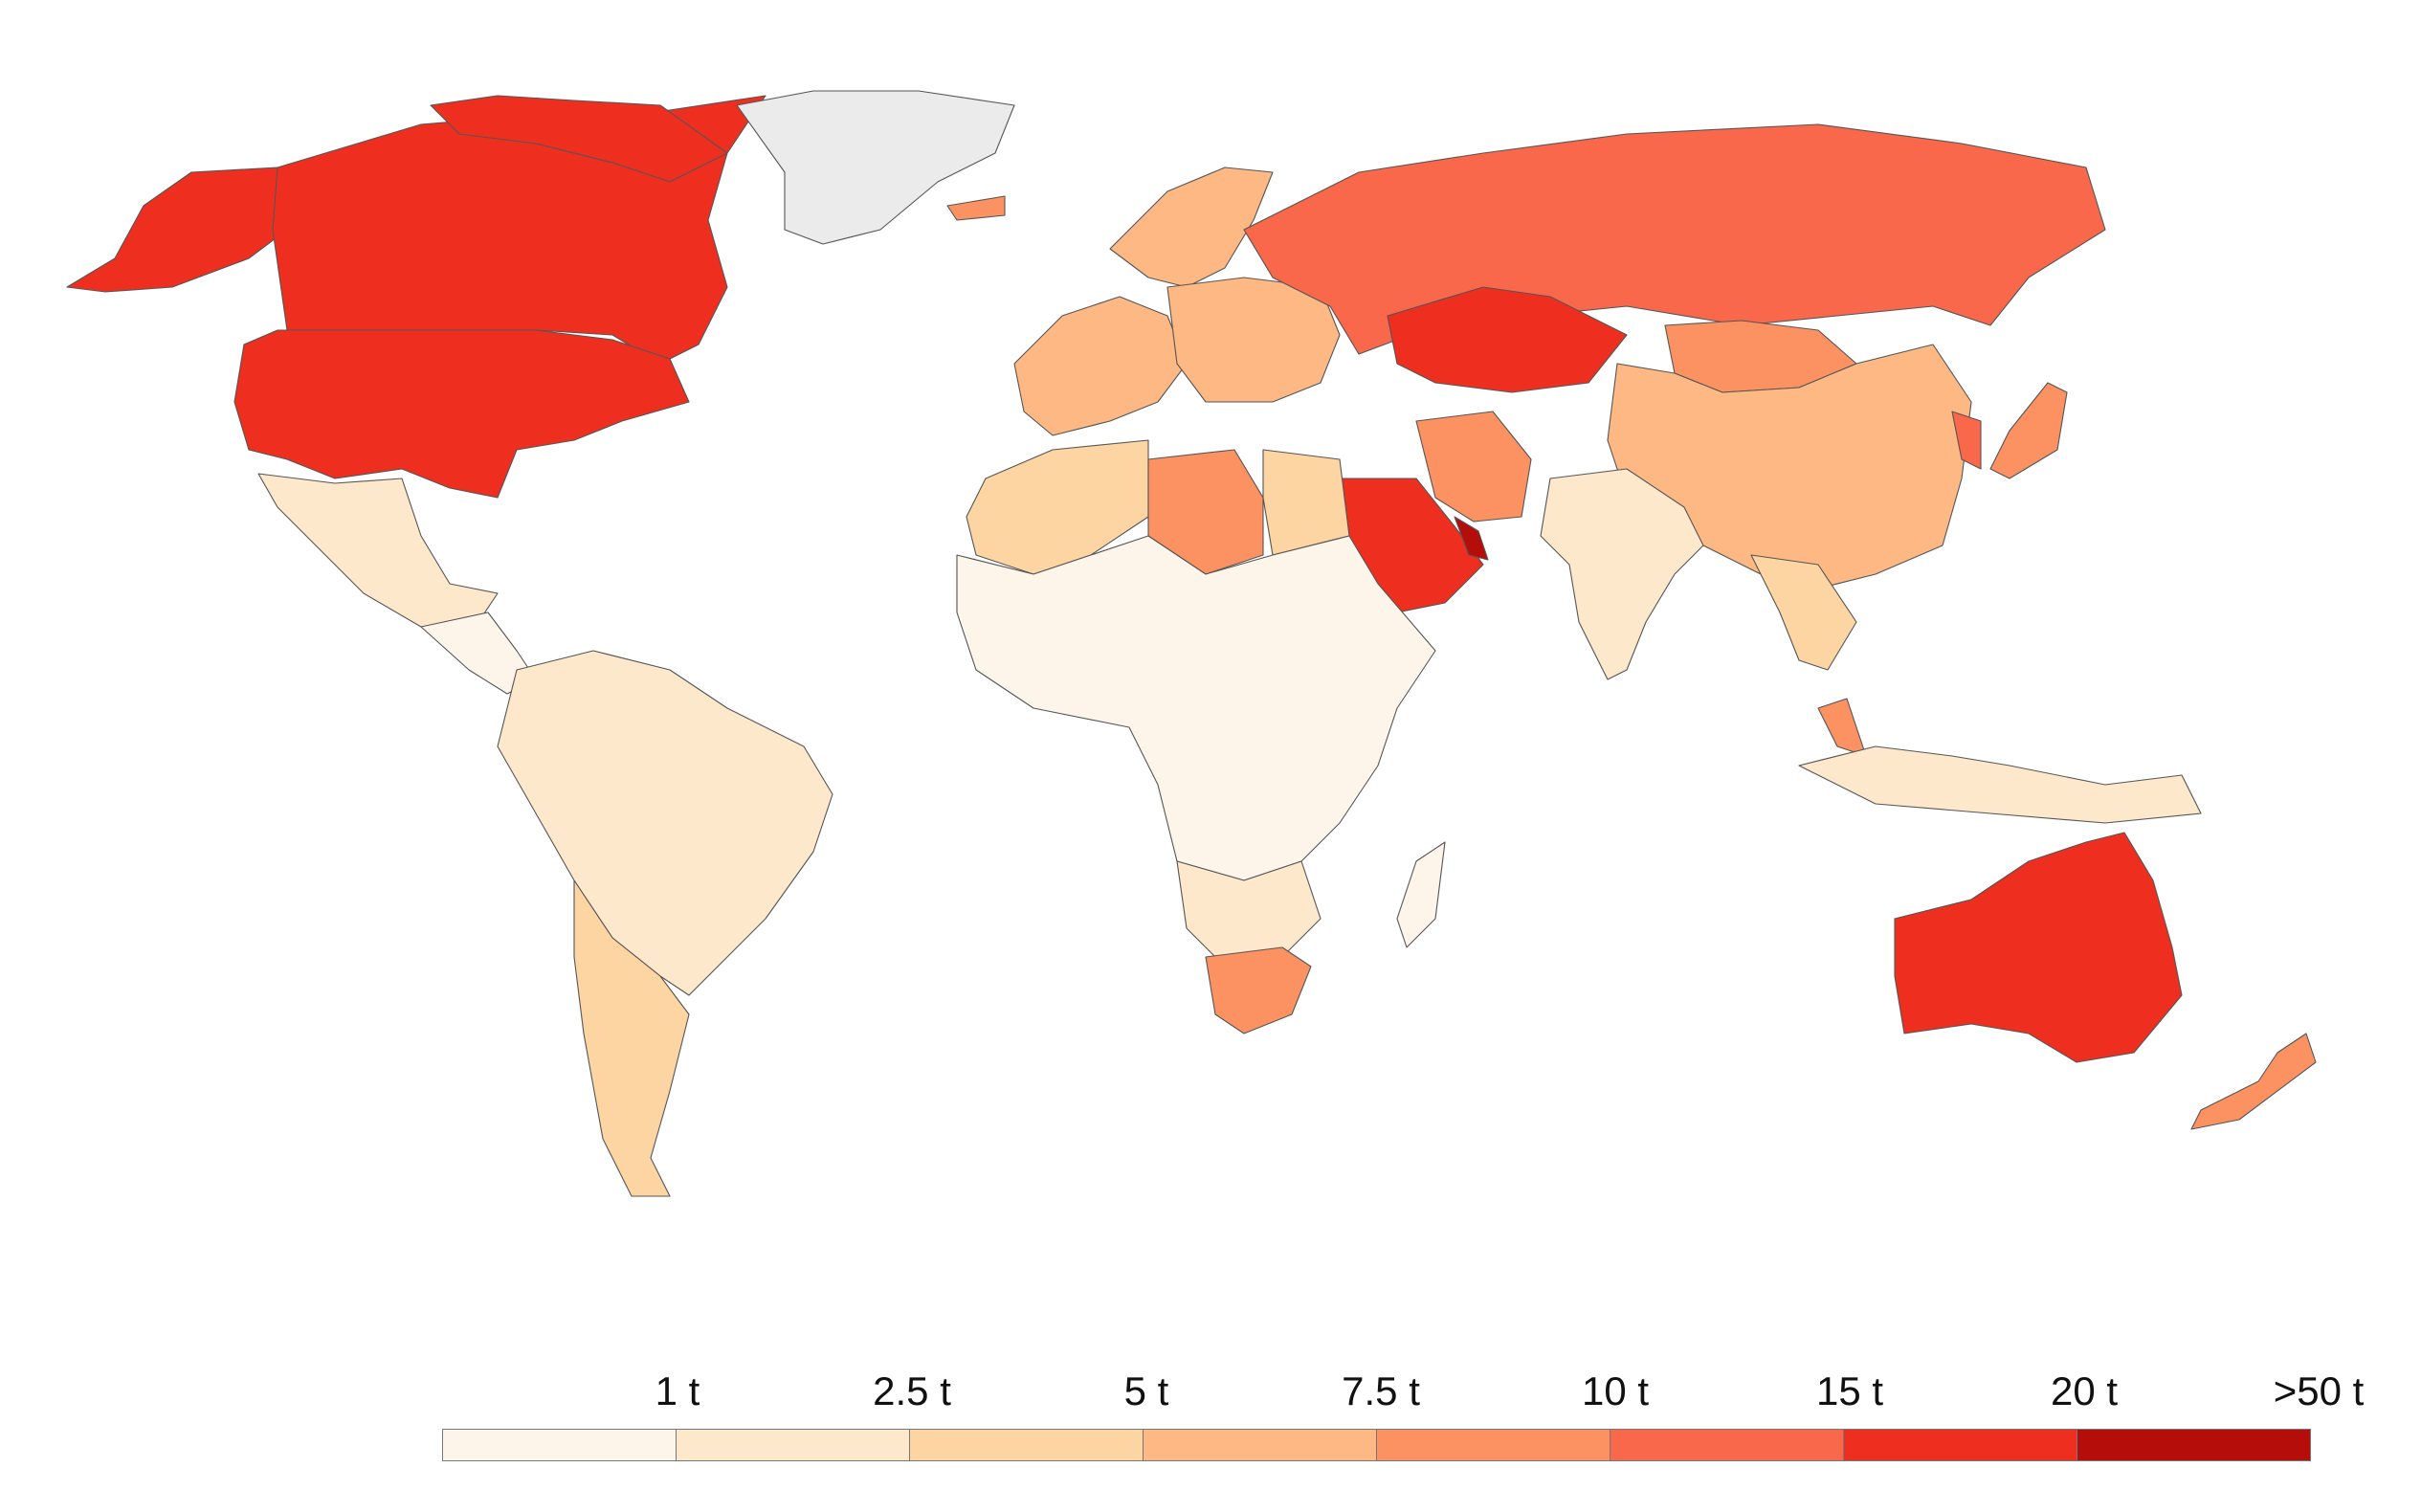  I want to click on legend-color-bar, so click(1376, 1445).